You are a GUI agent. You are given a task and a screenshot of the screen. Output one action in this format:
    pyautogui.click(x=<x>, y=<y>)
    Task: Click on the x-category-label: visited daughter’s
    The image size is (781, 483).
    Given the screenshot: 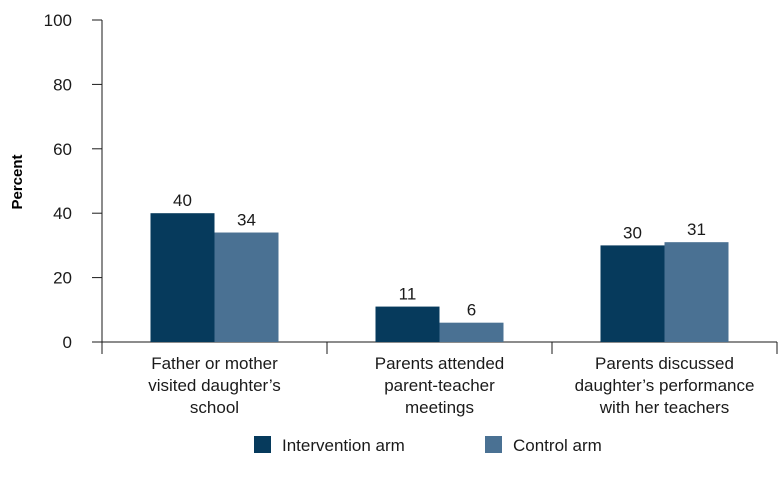 What is the action you would take?
    pyautogui.click(x=214, y=385)
    